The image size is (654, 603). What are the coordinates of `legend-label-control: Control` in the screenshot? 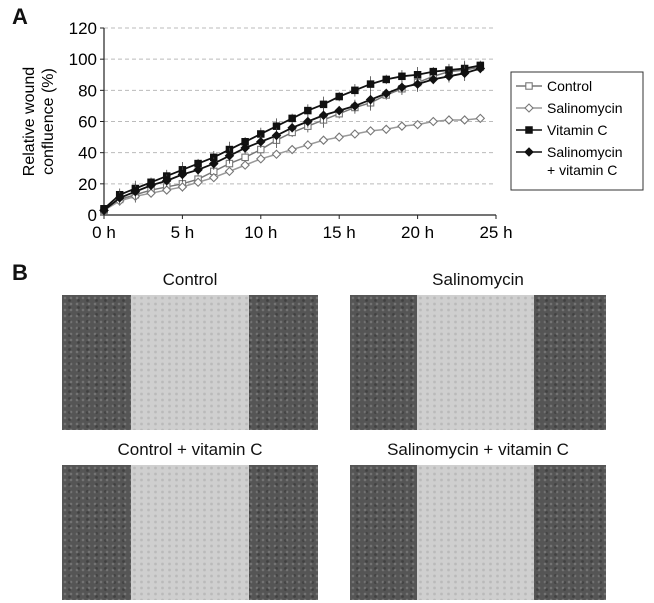 It's located at (569, 86).